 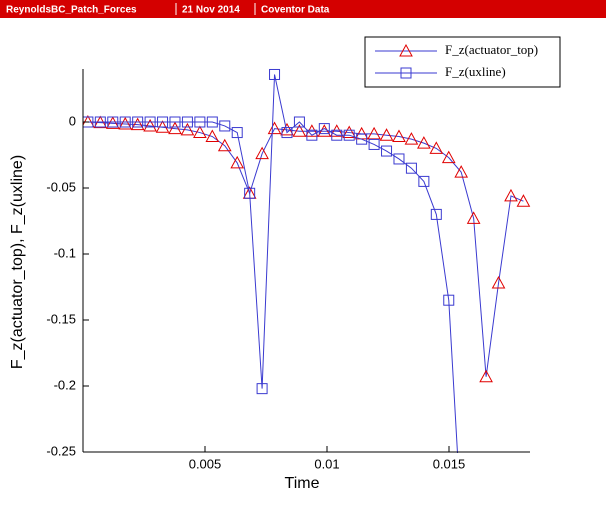 What do you see at coordinates (302, 483) in the screenshot?
I see `x-axis-label: Time` at bounding box center [302, 483].